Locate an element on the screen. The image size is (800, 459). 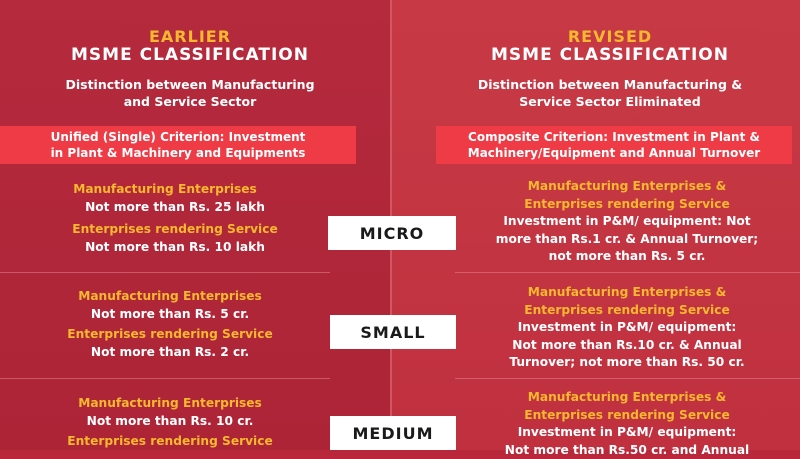
earlier-small-mfg-value: Not more than Rs. 5 cr. is located at coordinates (170, 313).